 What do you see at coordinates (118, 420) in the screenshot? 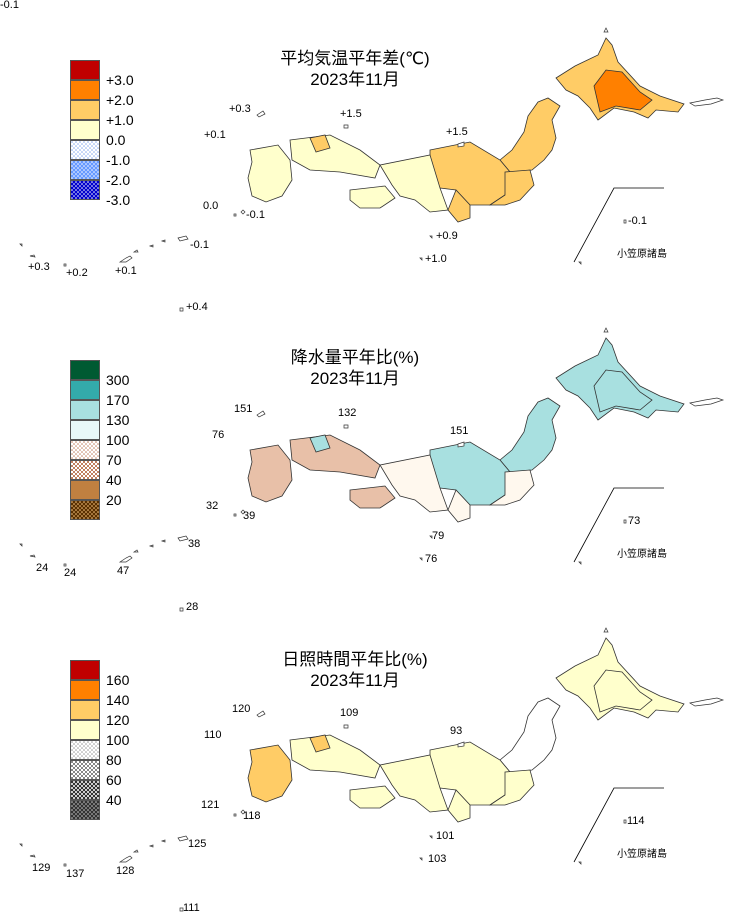
I see `legend-label: 130` at bounding box center [118, 420].